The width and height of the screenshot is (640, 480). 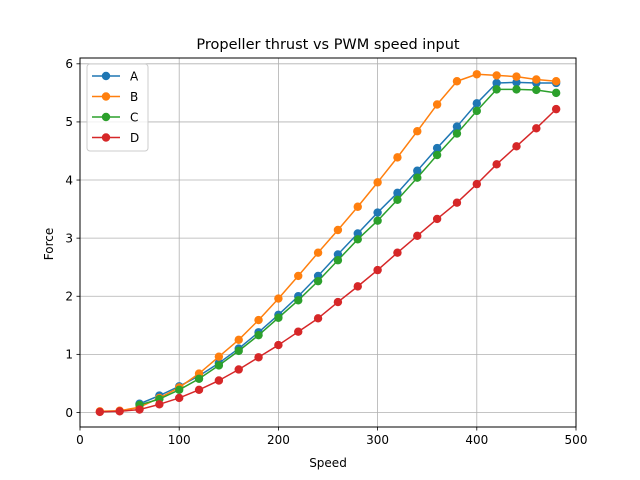 What do you see at coordinates (69, 122) in the screenshot?
I see `y-tick-label: 5` at bounding box center [69, 122].